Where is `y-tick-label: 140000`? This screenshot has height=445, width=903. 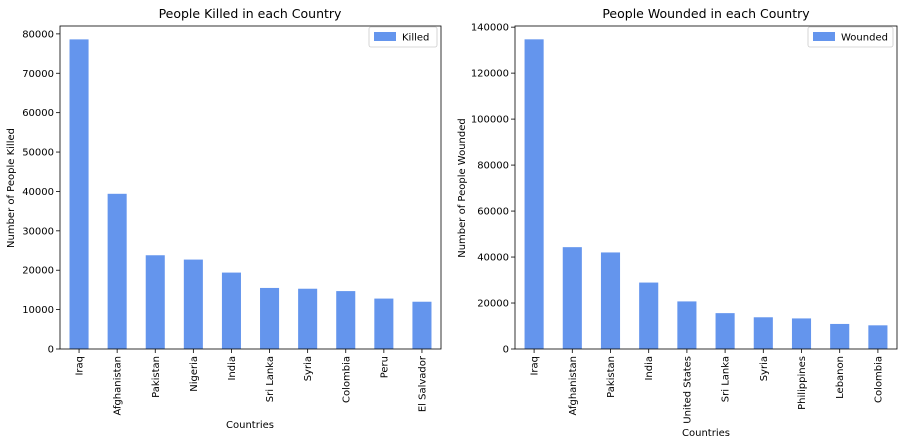 y-tick-label: 140000 is located at coordinates (490, 28).